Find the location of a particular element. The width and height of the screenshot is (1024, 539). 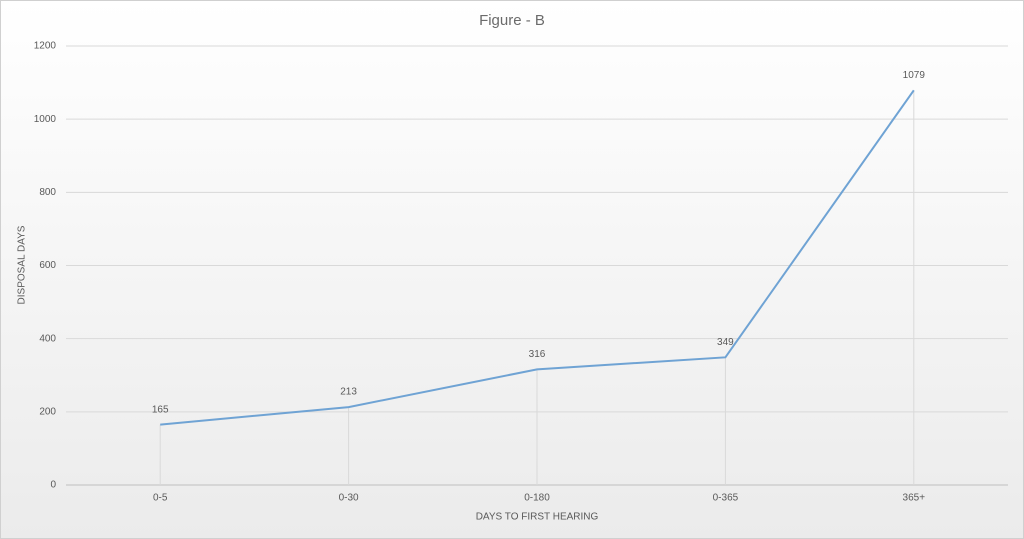

x-tick-label: 0-30 is located at coordinates (349, 498).